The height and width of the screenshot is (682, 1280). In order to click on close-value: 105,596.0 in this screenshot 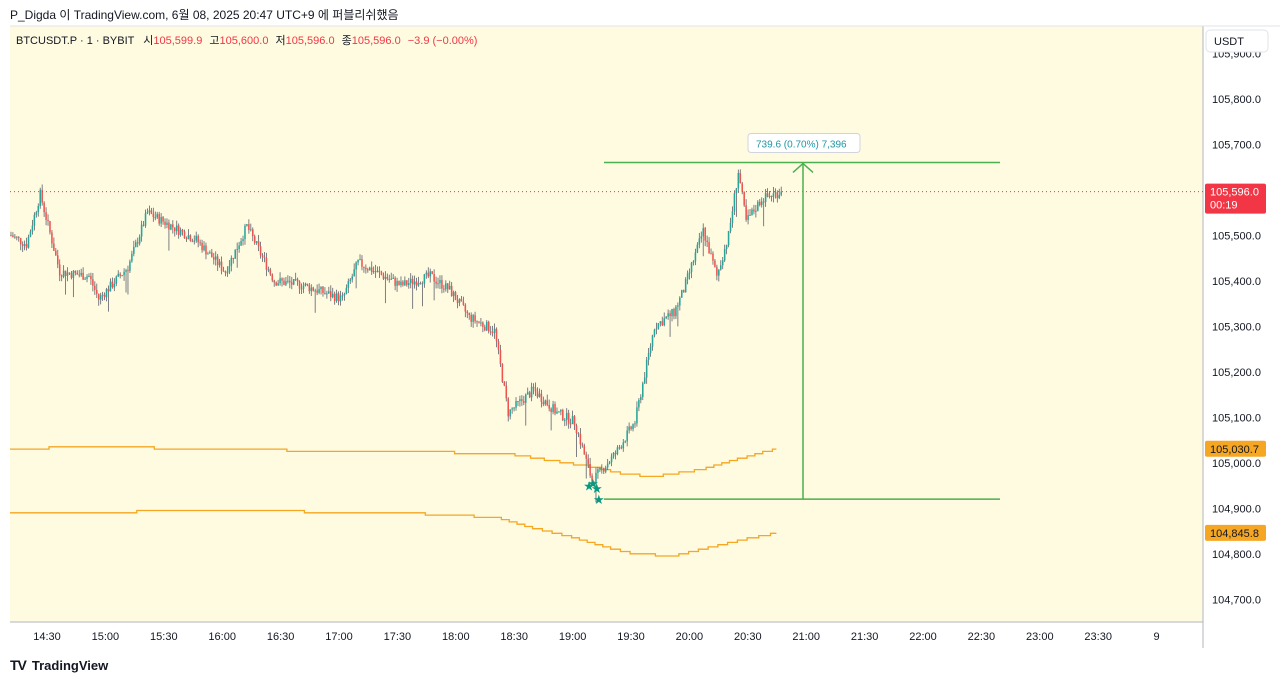, I will do `click(376, 41)`.